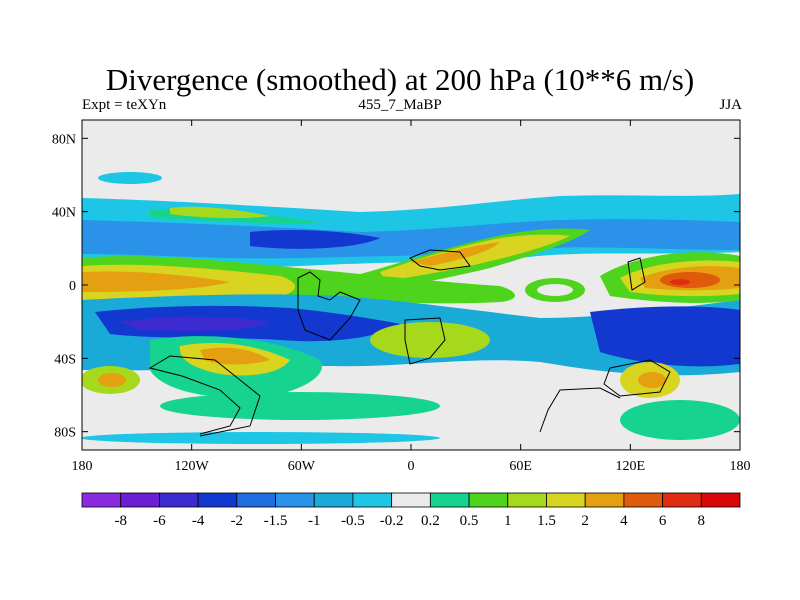 The image size is (800, 600). I want to click on south-america-negative-core, so click(195, 324).